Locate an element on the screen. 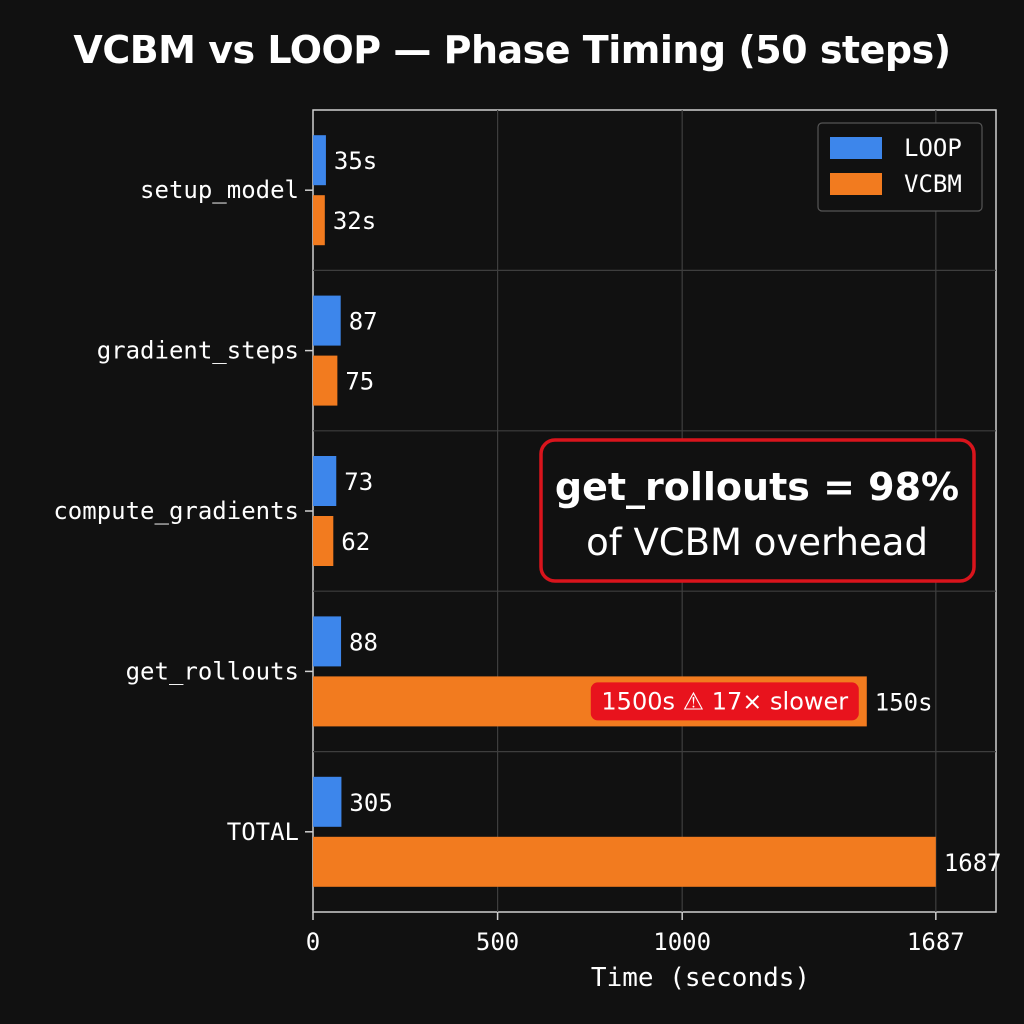  data-label-vcbm: 32s is located at coordinates (354, 221).